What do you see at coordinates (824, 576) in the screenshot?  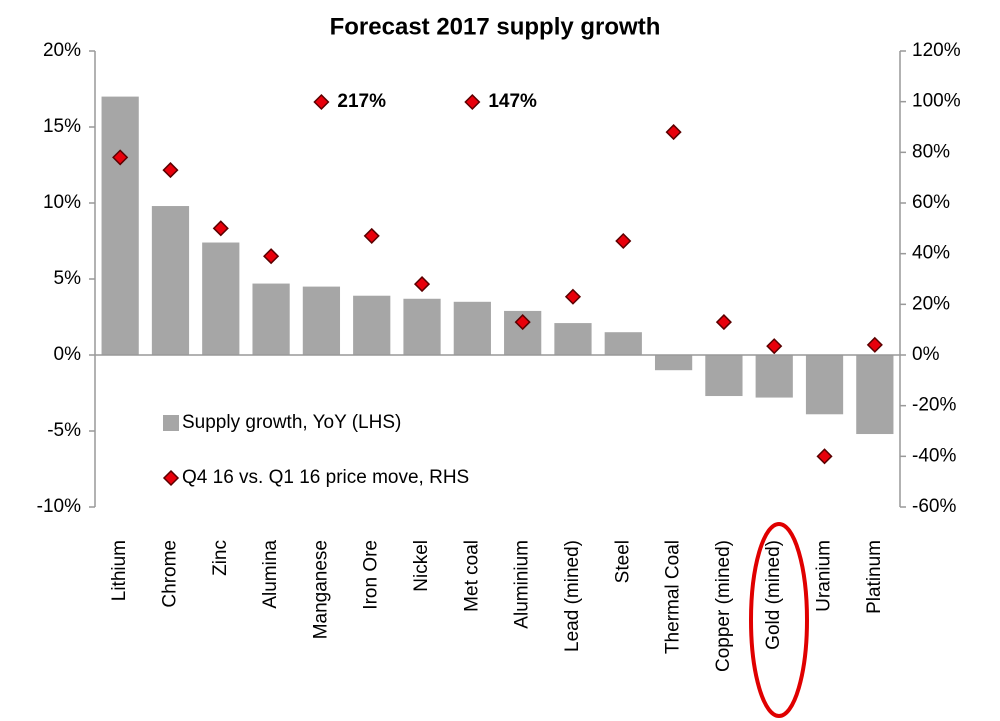 I see `x-tick-label: Uranium` at bounding box center [824, 576].